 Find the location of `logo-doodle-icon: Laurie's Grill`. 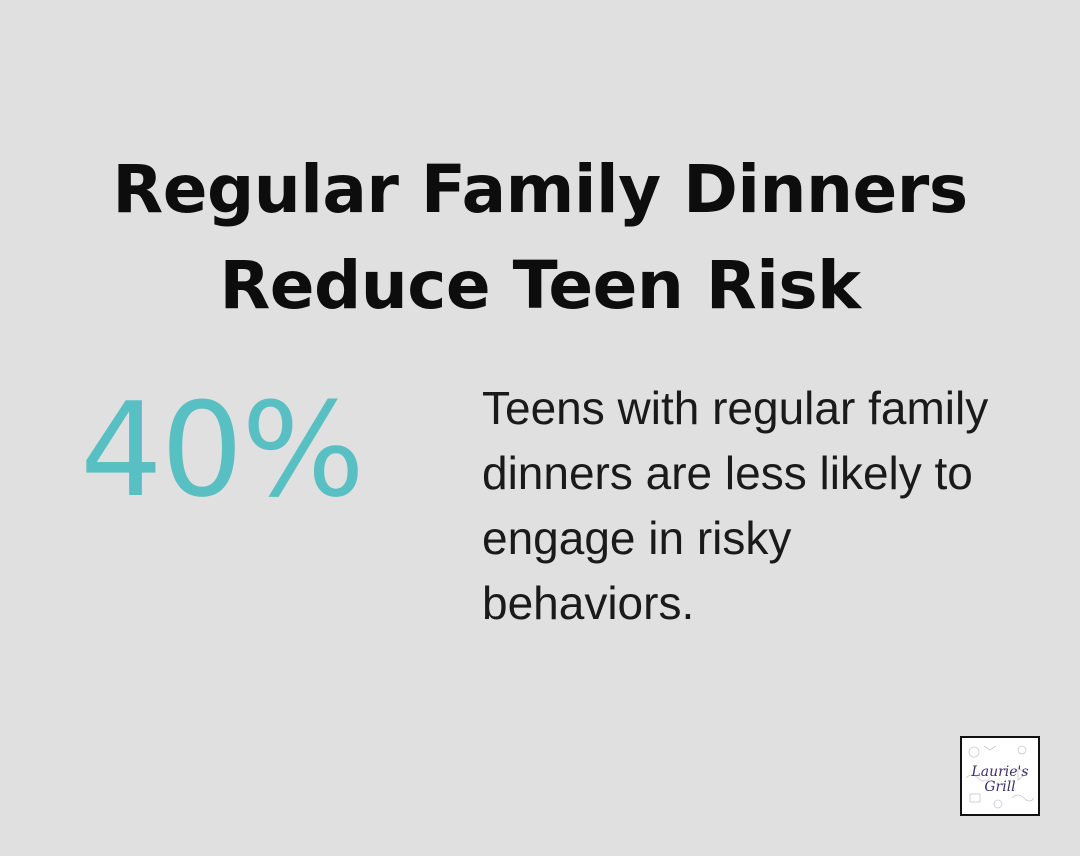

logo-doodle-icon: Laurie's Grill is located at coordinates (1000, 777).